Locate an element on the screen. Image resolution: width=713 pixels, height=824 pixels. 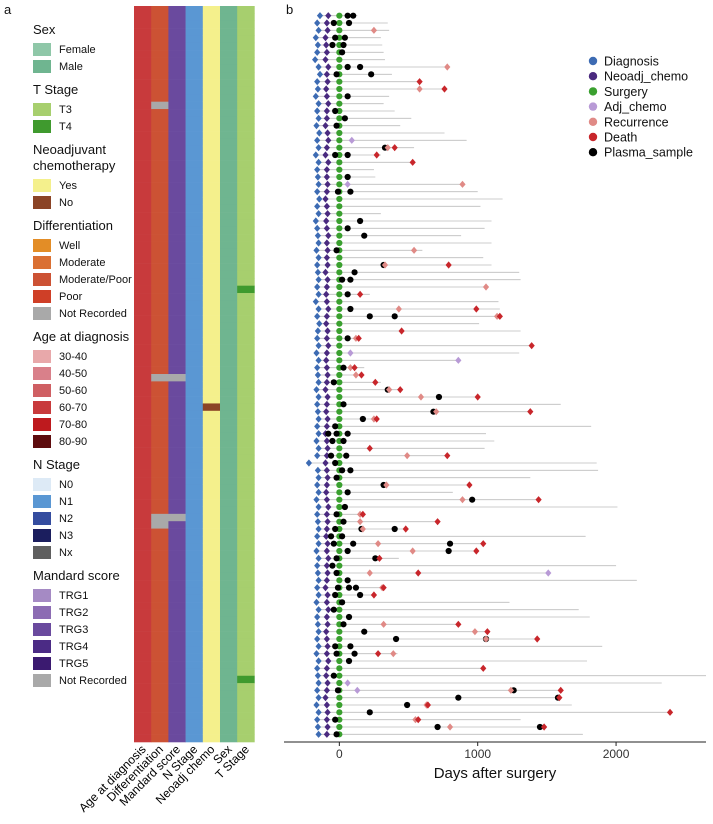
legend-item: N1 is located at coordinates (83, 501).